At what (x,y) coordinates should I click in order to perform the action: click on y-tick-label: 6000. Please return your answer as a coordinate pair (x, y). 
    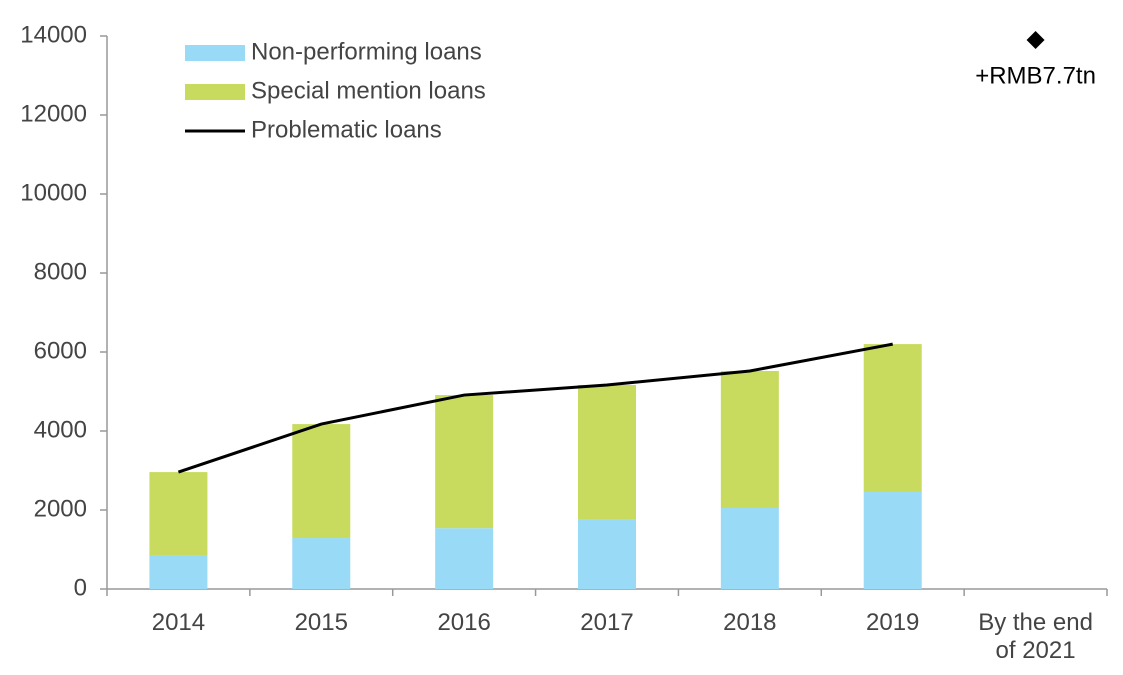
    Looking at the image, I should click on (60, 350).